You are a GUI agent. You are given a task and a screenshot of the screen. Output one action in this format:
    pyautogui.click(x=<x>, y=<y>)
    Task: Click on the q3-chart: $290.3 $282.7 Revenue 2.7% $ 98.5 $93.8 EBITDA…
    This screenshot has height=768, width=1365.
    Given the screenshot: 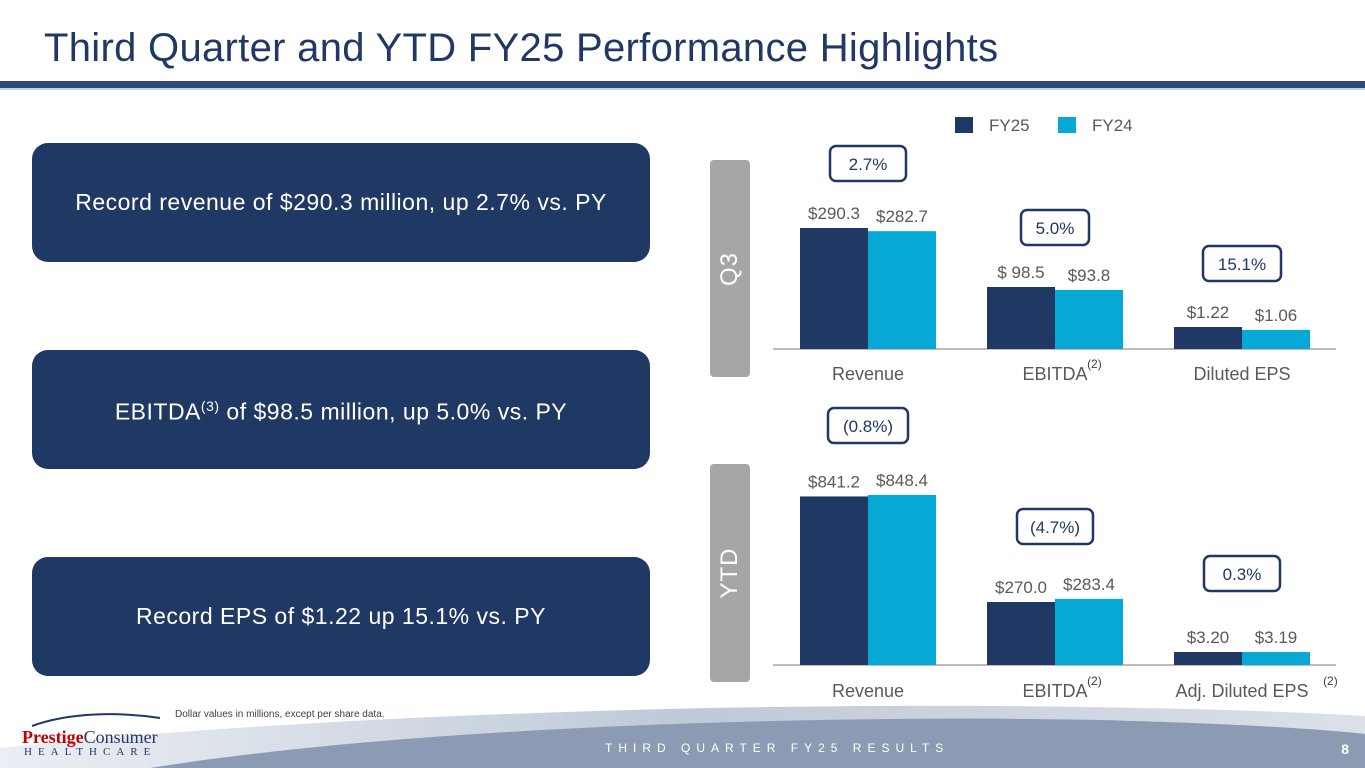 What is the action you would take?
    pyautogui.click(x=1054, y=264)
    